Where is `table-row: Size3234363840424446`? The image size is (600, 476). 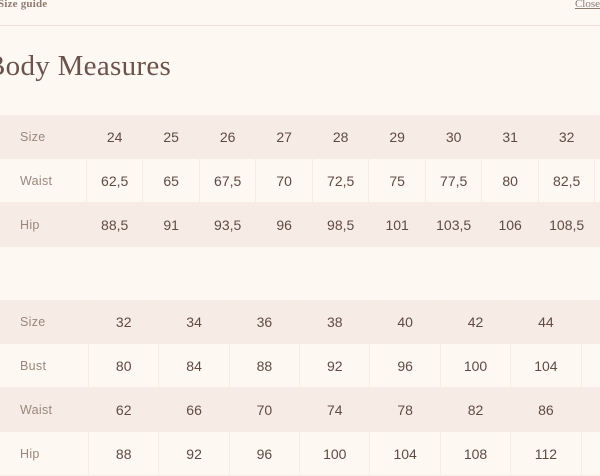 table-row: Size3234363840424446 is located at coordinates (300, 322).